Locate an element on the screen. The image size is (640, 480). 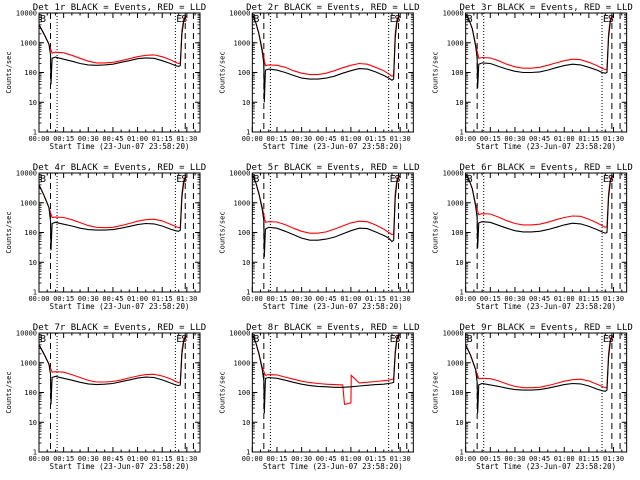
panel-title: Det 8r BLACK = Events, RED = LLD is located at coordinates (332, 328).